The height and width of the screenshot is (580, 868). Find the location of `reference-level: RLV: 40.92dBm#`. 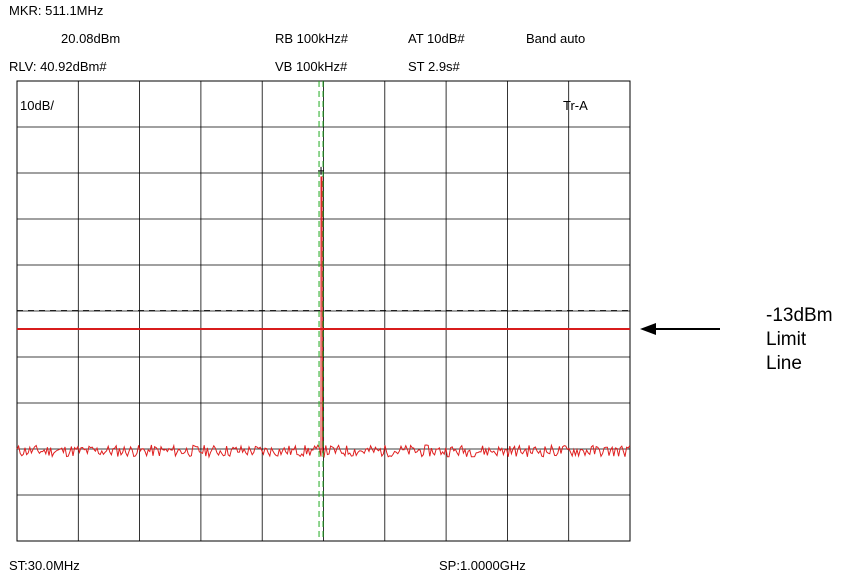

reference-level: RLV: 40.92dBm# is located at coordinates (58, 66).